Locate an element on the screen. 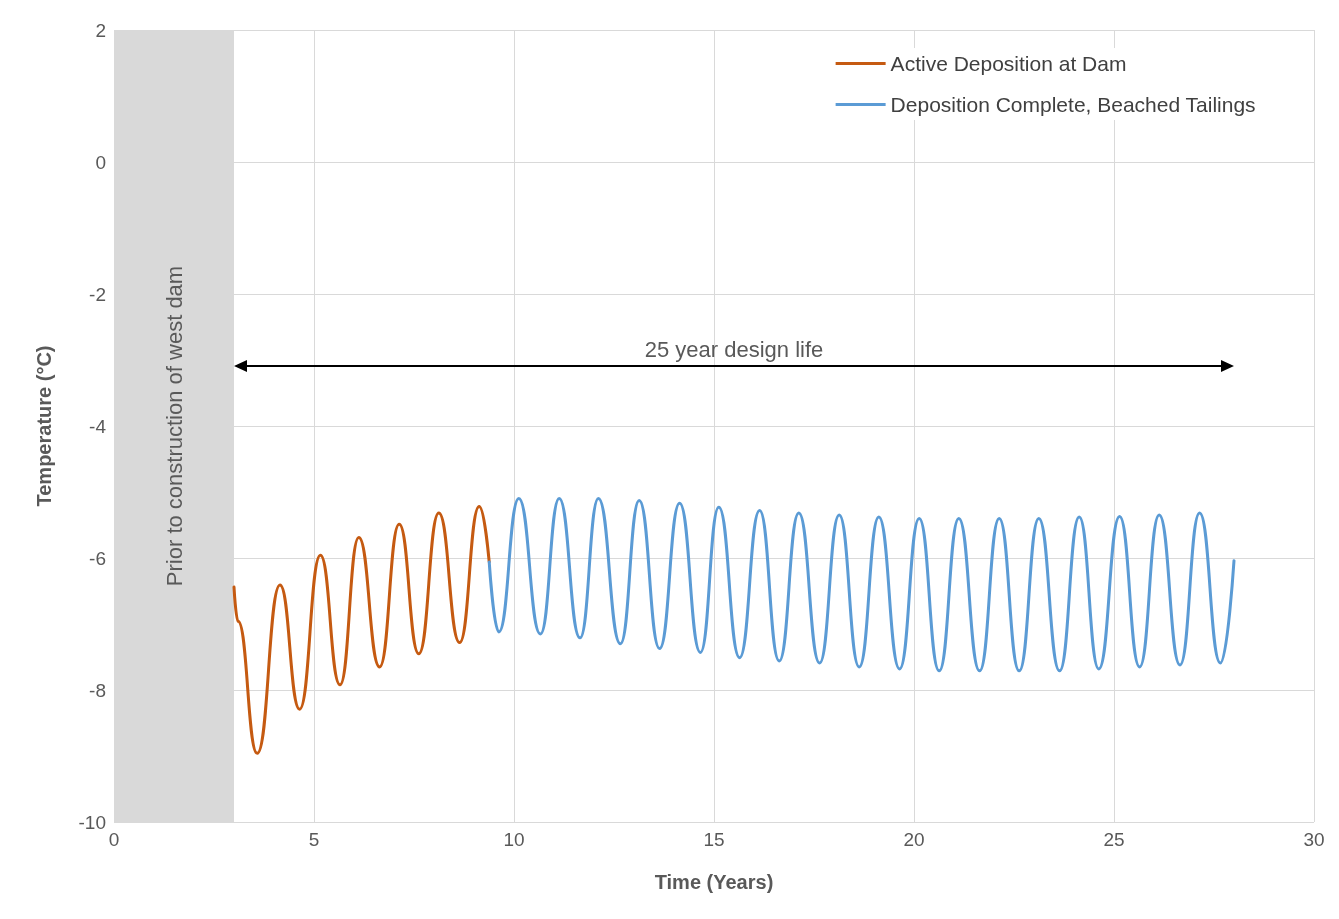 The height and width of the screenshot is (919, 1339). y-tick-label: -2 is located at coordinates (97, 294).